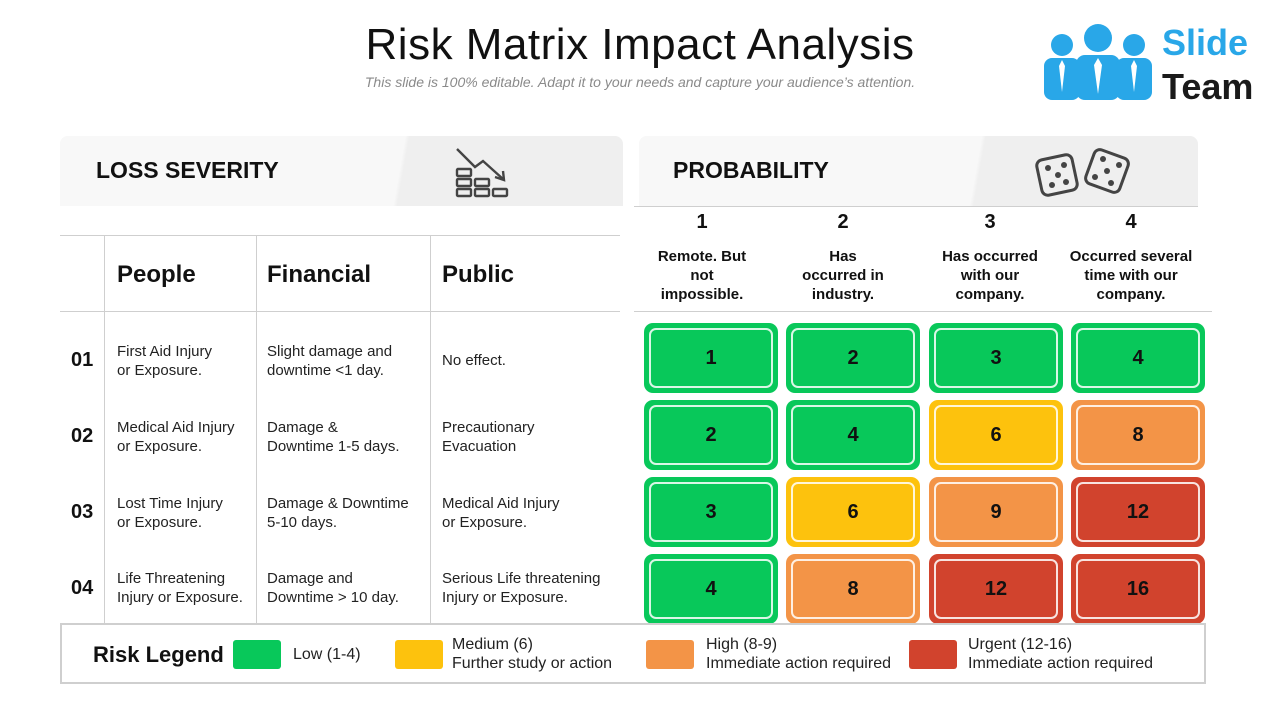 The width and height of the screenshot is (1280, 720). I want to click on team-people-icon, so click(1098, 62).